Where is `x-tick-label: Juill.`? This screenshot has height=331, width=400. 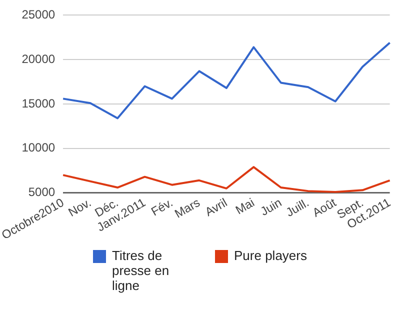
x-tick-label: Juill. is located at coordinates (297, 207).